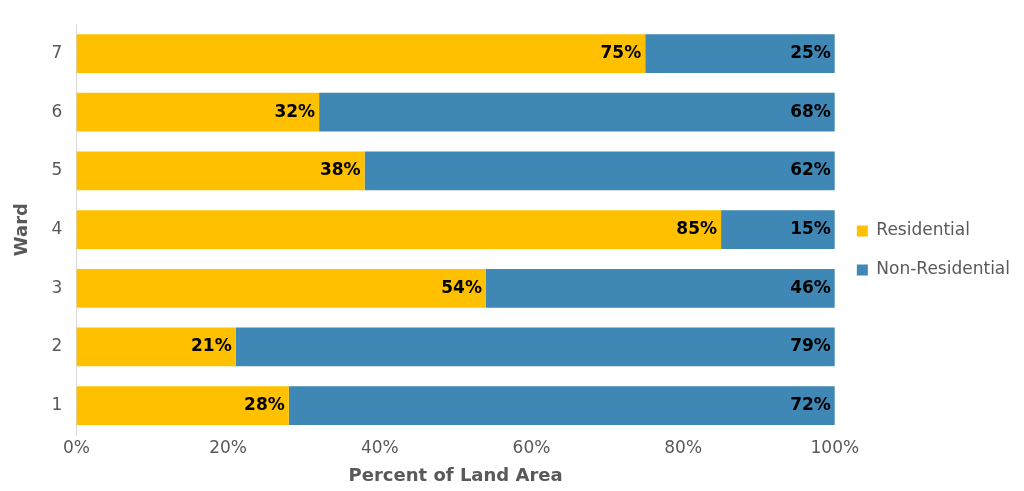 The width and height of the screenshot is (1024, 491). What do you see at coordinates (295, 110) in the screenshot?
I see `data-label: 32%` at bounding box center [295, 110].